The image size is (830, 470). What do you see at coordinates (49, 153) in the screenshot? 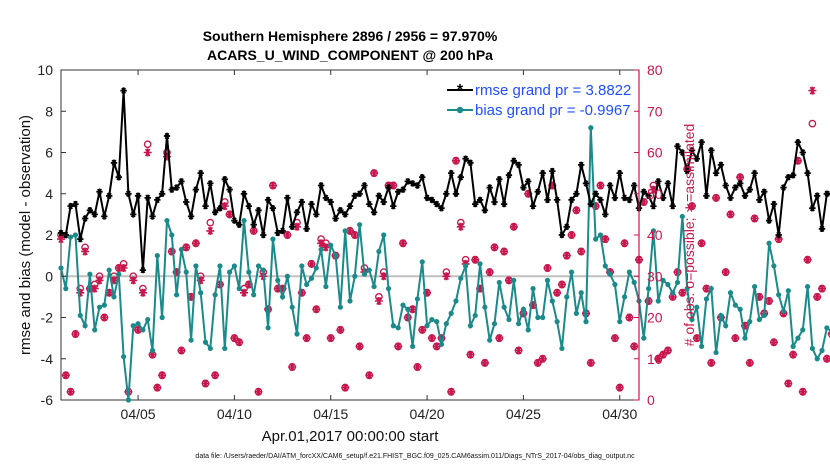
I see `y-tick-label: 6` at bounding box center [49, 153].